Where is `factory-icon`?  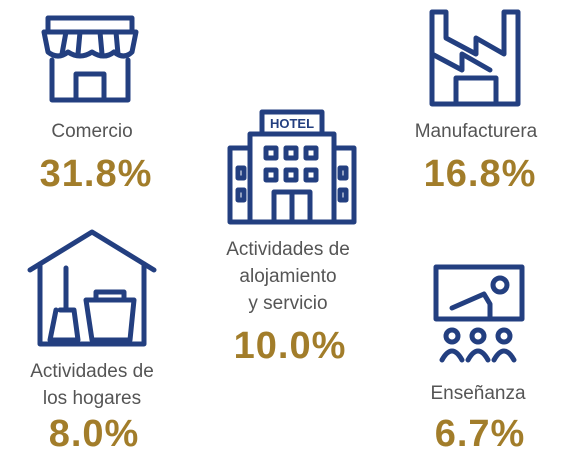
factory-icon is located at coordinates (475, 58).